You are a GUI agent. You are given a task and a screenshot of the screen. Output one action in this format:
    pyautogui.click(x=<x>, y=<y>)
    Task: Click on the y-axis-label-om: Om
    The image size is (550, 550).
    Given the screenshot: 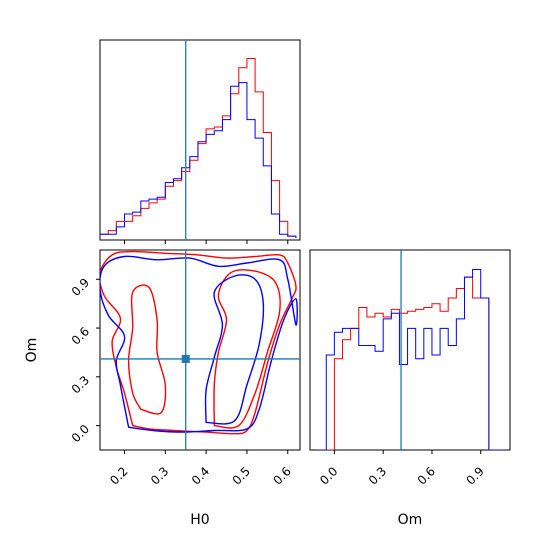 What is the action you would take?
    pyautogui.click(x=32, y=350)
    